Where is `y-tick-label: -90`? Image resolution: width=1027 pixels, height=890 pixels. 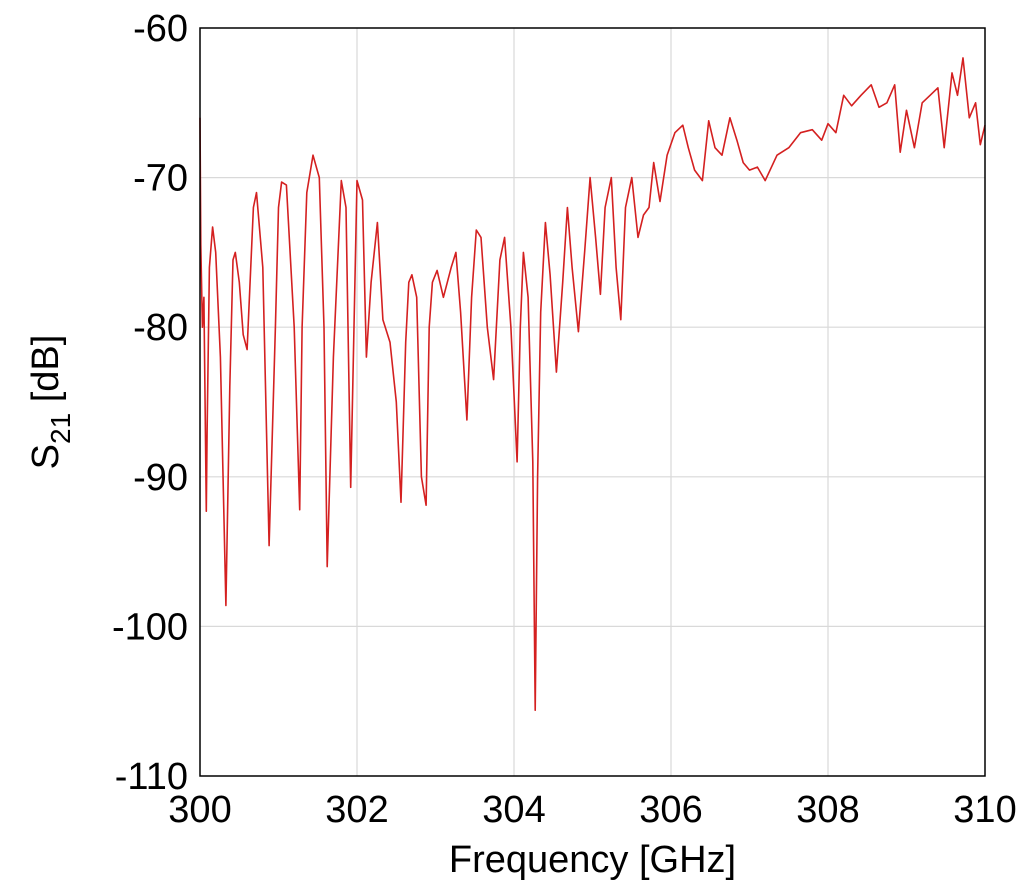
y-tick-label: -90 is located at coordinates (160, 478).